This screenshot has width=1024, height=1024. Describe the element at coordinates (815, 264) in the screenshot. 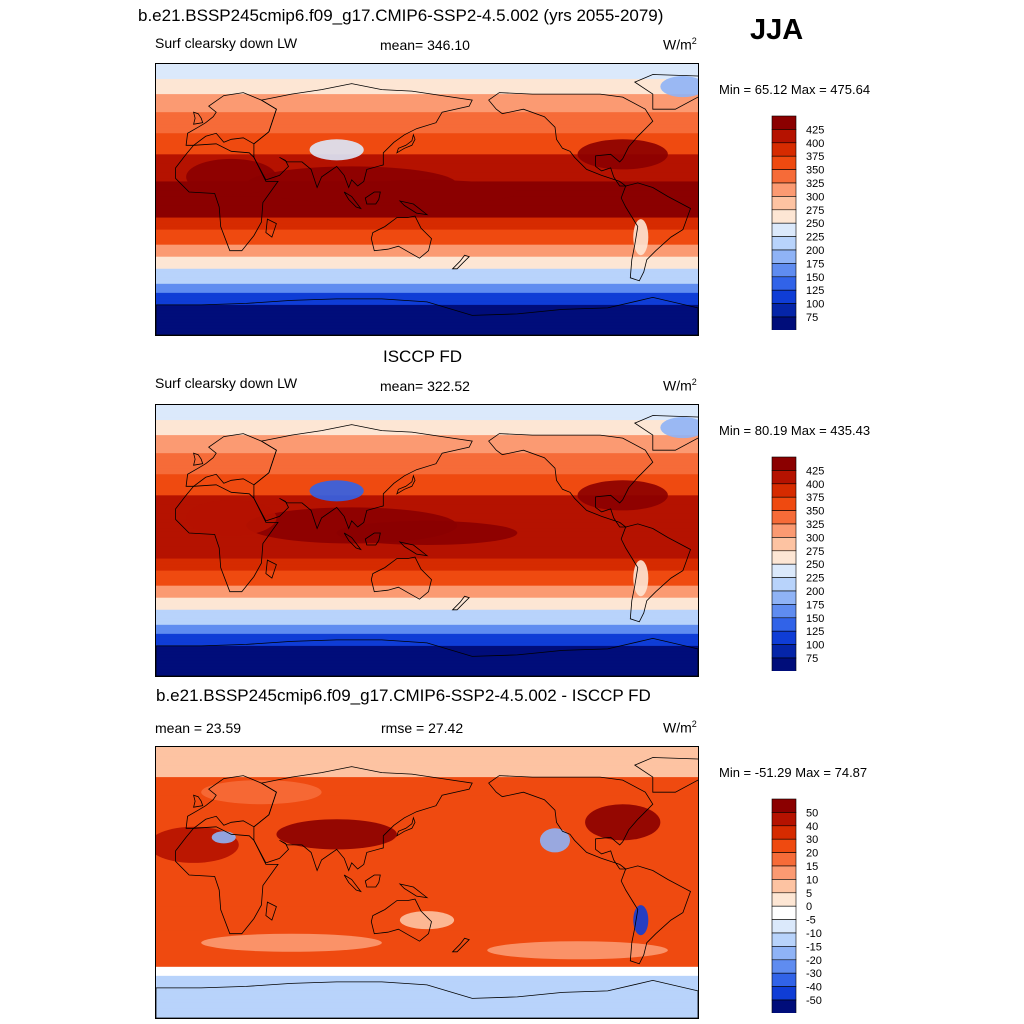

I see `colorbar-tick-label: 175` at that location.